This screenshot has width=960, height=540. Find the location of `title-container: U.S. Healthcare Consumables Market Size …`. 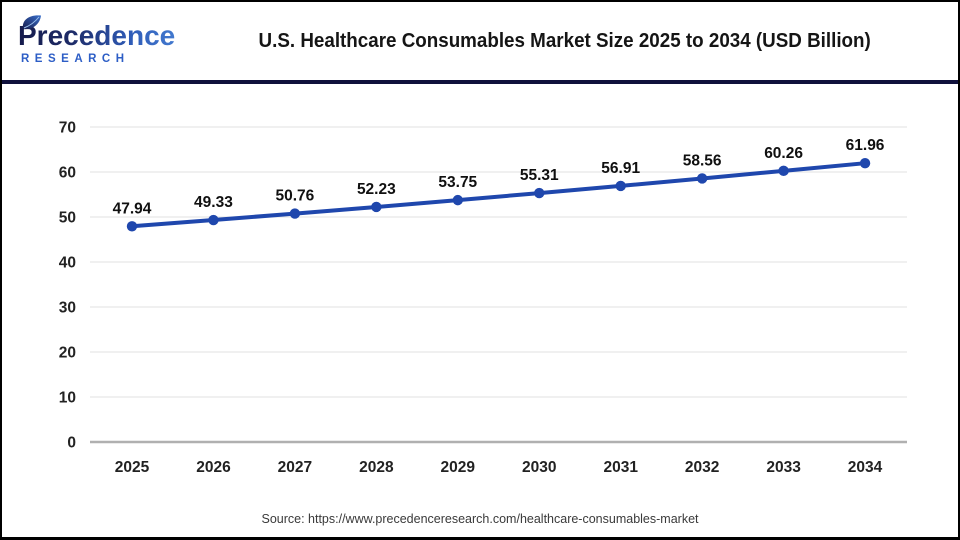

title-container: U.S. Healthcare Consumables Market Size … is located at coordinates (564, 41).